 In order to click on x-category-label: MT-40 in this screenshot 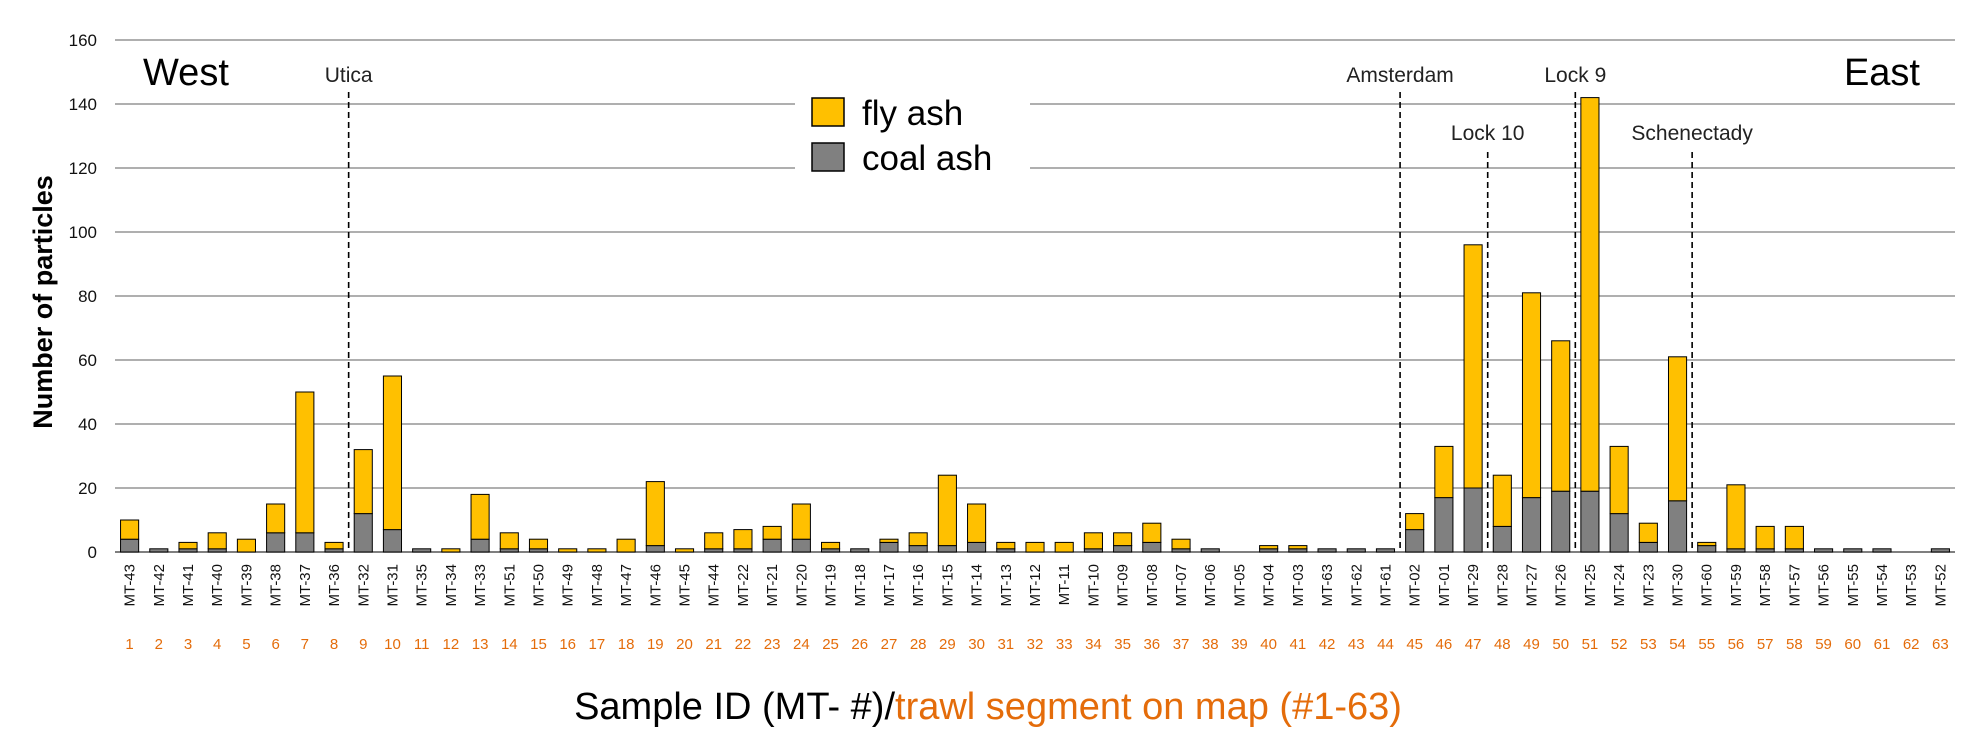, I will do `click(217, 585)`.